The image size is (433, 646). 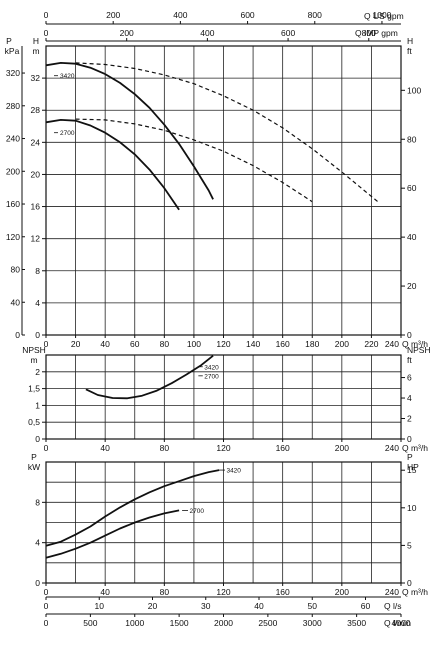 I want to click on power-label-3420: 3420, so click(x=233, y=471).